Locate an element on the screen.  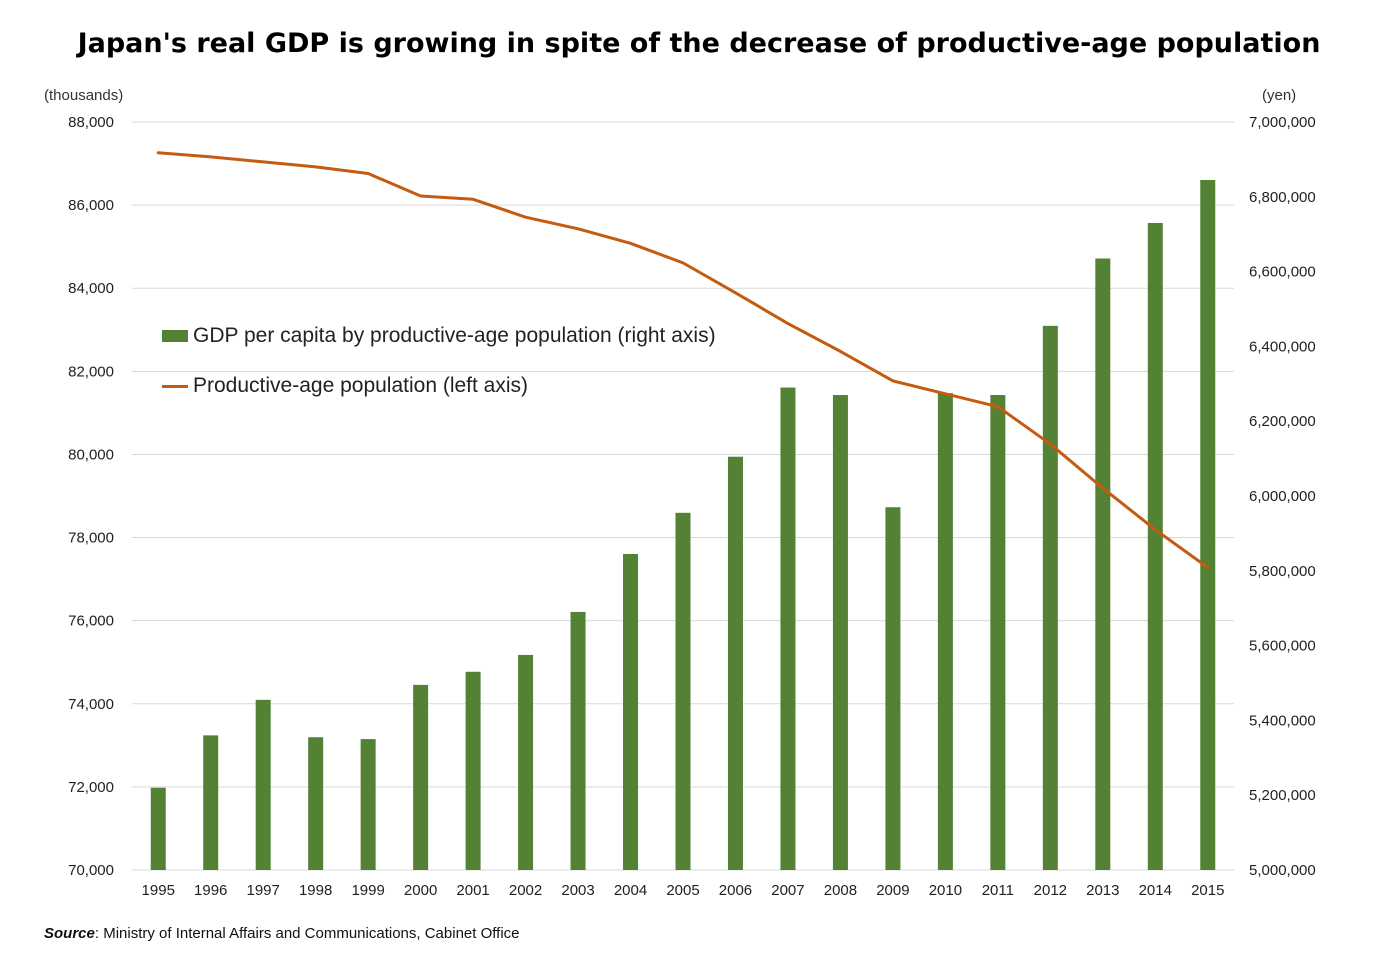
x-tick-label: 2004 is located at coordinates (630, 890).